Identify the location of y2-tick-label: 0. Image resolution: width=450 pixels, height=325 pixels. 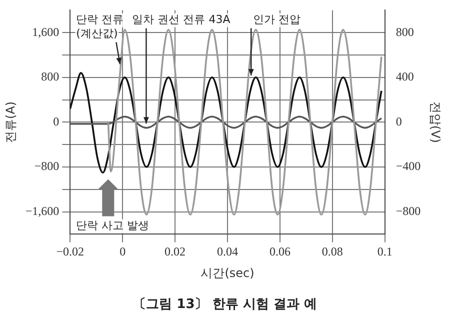
(399, 121).